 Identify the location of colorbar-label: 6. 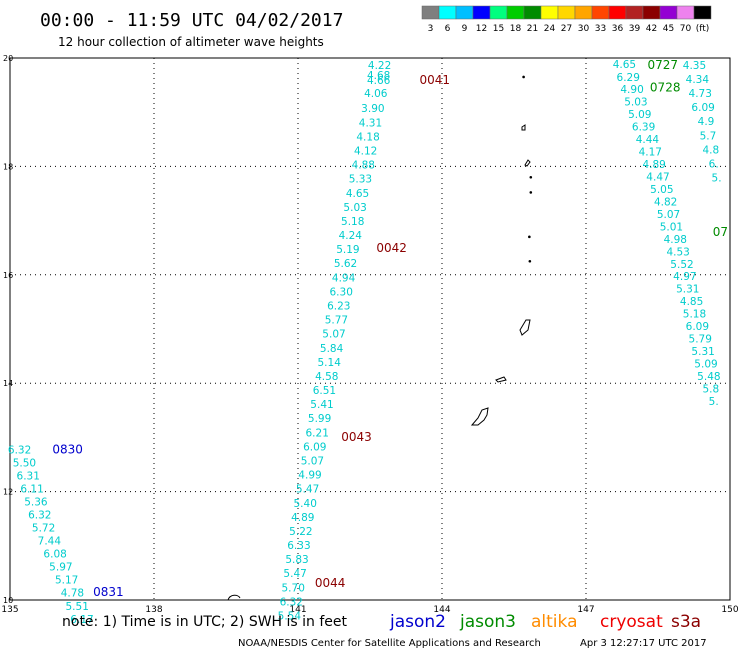
(448, 29).